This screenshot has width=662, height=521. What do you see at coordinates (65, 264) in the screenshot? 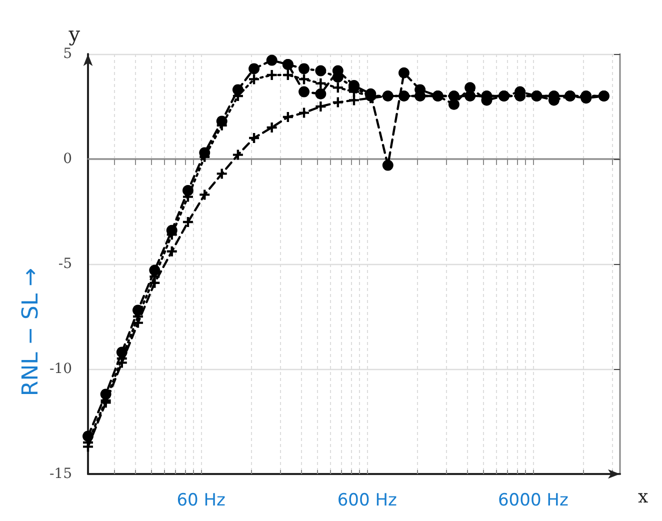
I see `y-tick-label: -5` at bounding box center [65, 264].